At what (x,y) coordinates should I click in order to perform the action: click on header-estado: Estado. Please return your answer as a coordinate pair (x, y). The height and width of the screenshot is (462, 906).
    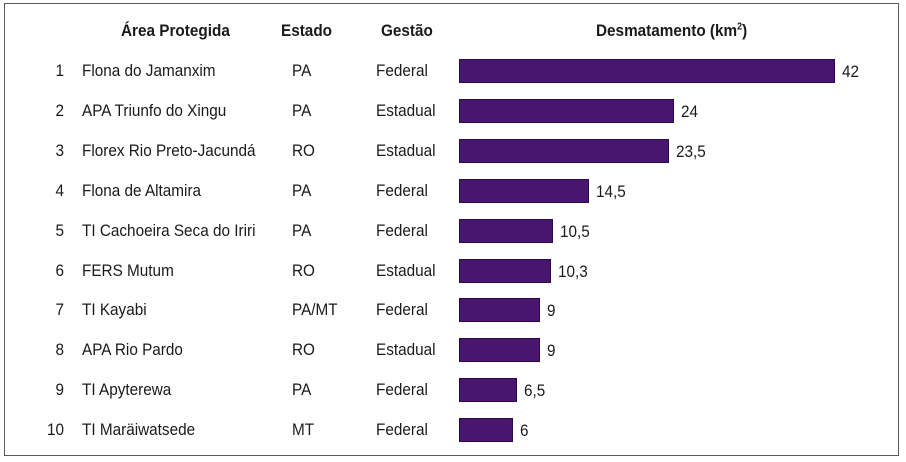
    Looking at the image, I should click on (307, 30).